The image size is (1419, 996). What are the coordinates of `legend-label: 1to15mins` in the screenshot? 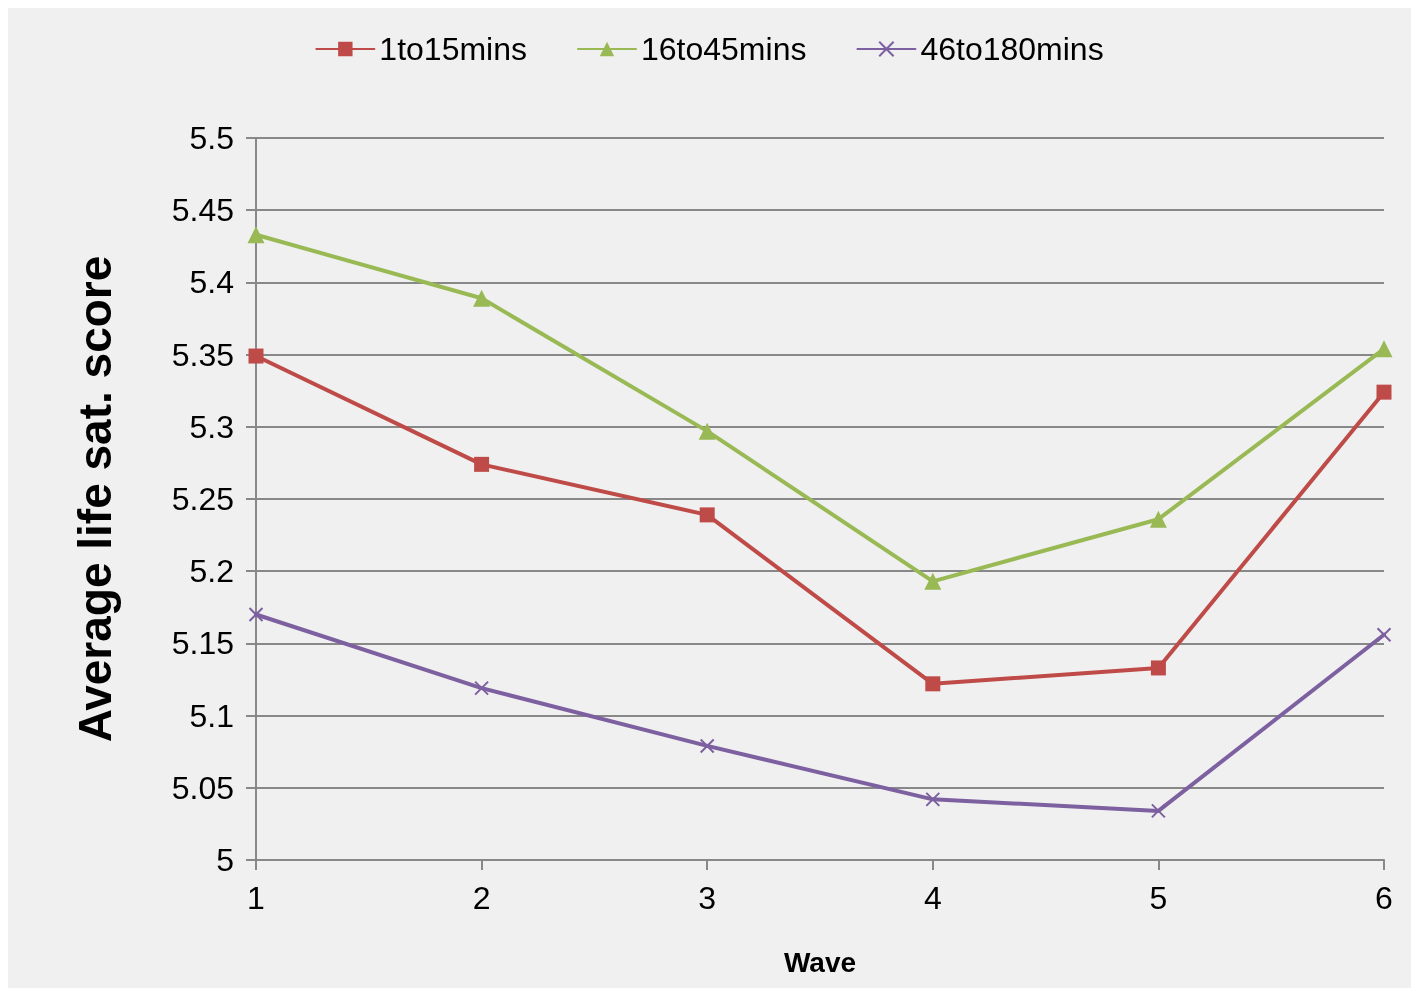 It's located at (453, 49).